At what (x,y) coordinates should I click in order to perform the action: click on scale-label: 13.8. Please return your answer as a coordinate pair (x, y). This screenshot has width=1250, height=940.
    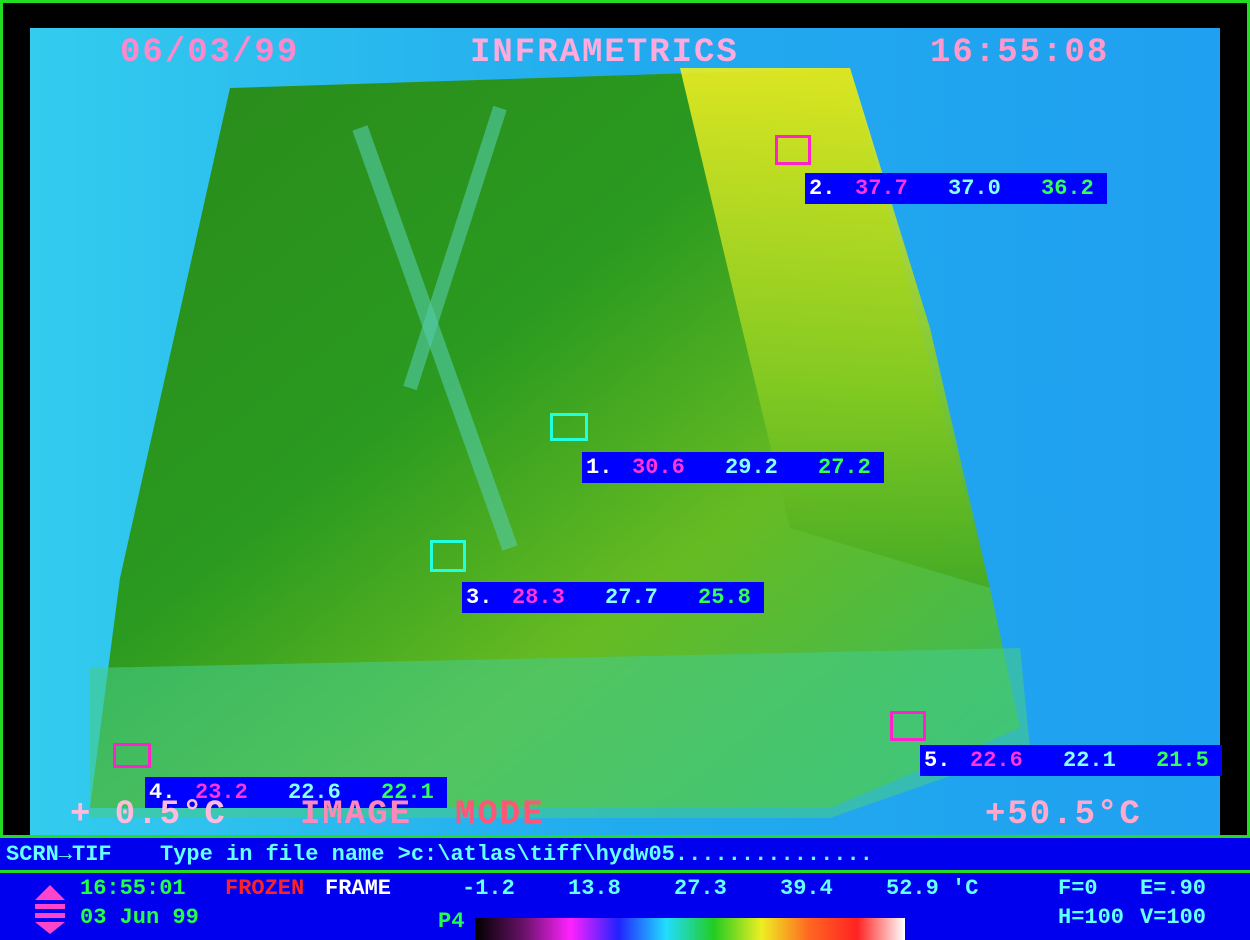
    Looking at the image, I should click on (594, 888).